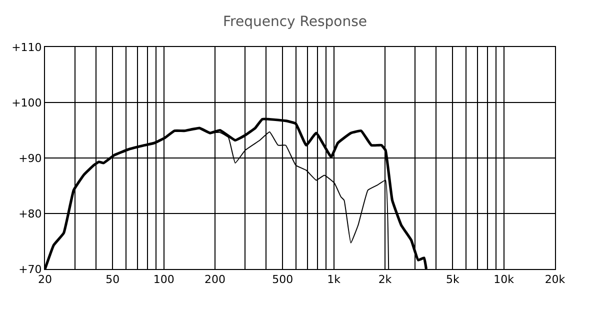 Image resolution: width=590 pixels, height=325 pixels. What do you see at coordinates (334, 279) in the screenshot?
I see `x-tick-label: 1k` at bounding box center [334, 279].